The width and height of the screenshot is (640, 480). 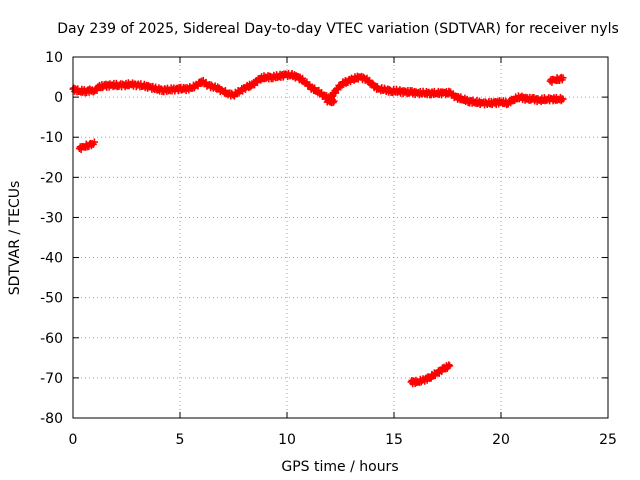 I want to click on data-point-main, so click(x=563, y=99).